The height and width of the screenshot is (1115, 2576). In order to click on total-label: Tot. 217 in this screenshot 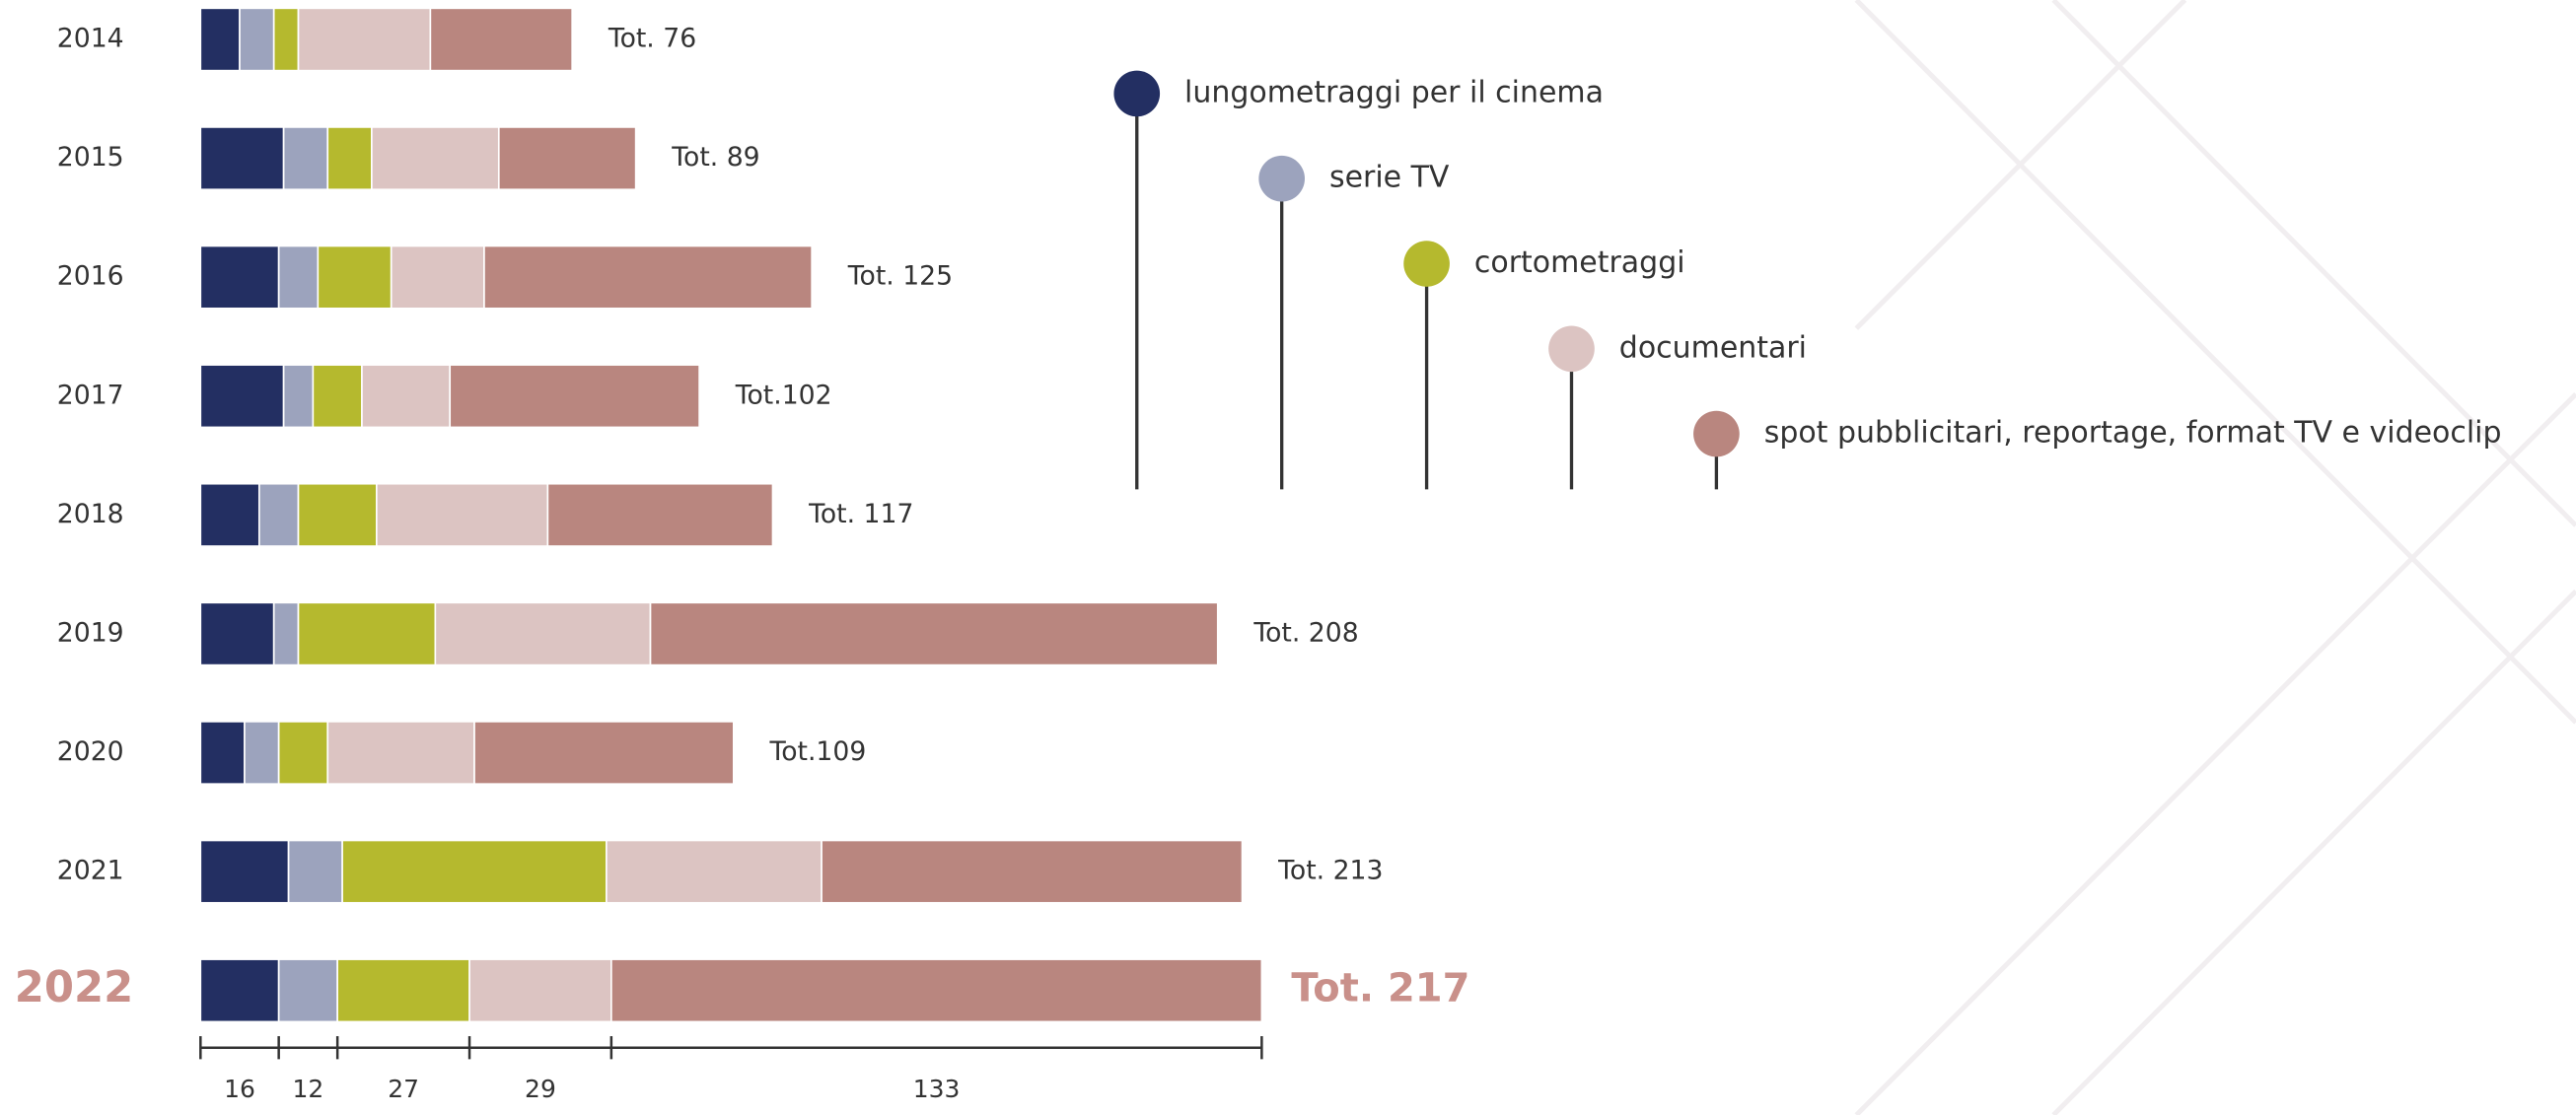, I will do `click(1380, 988)`.